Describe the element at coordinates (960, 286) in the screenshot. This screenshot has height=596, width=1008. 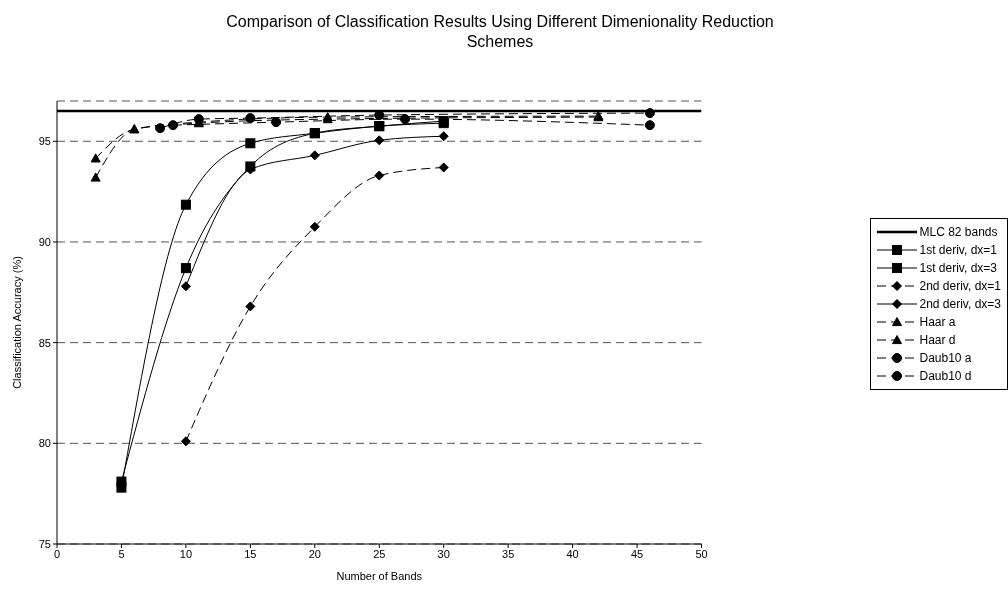
I see `legend-label: 2nd deriv, dx=1` at that location.